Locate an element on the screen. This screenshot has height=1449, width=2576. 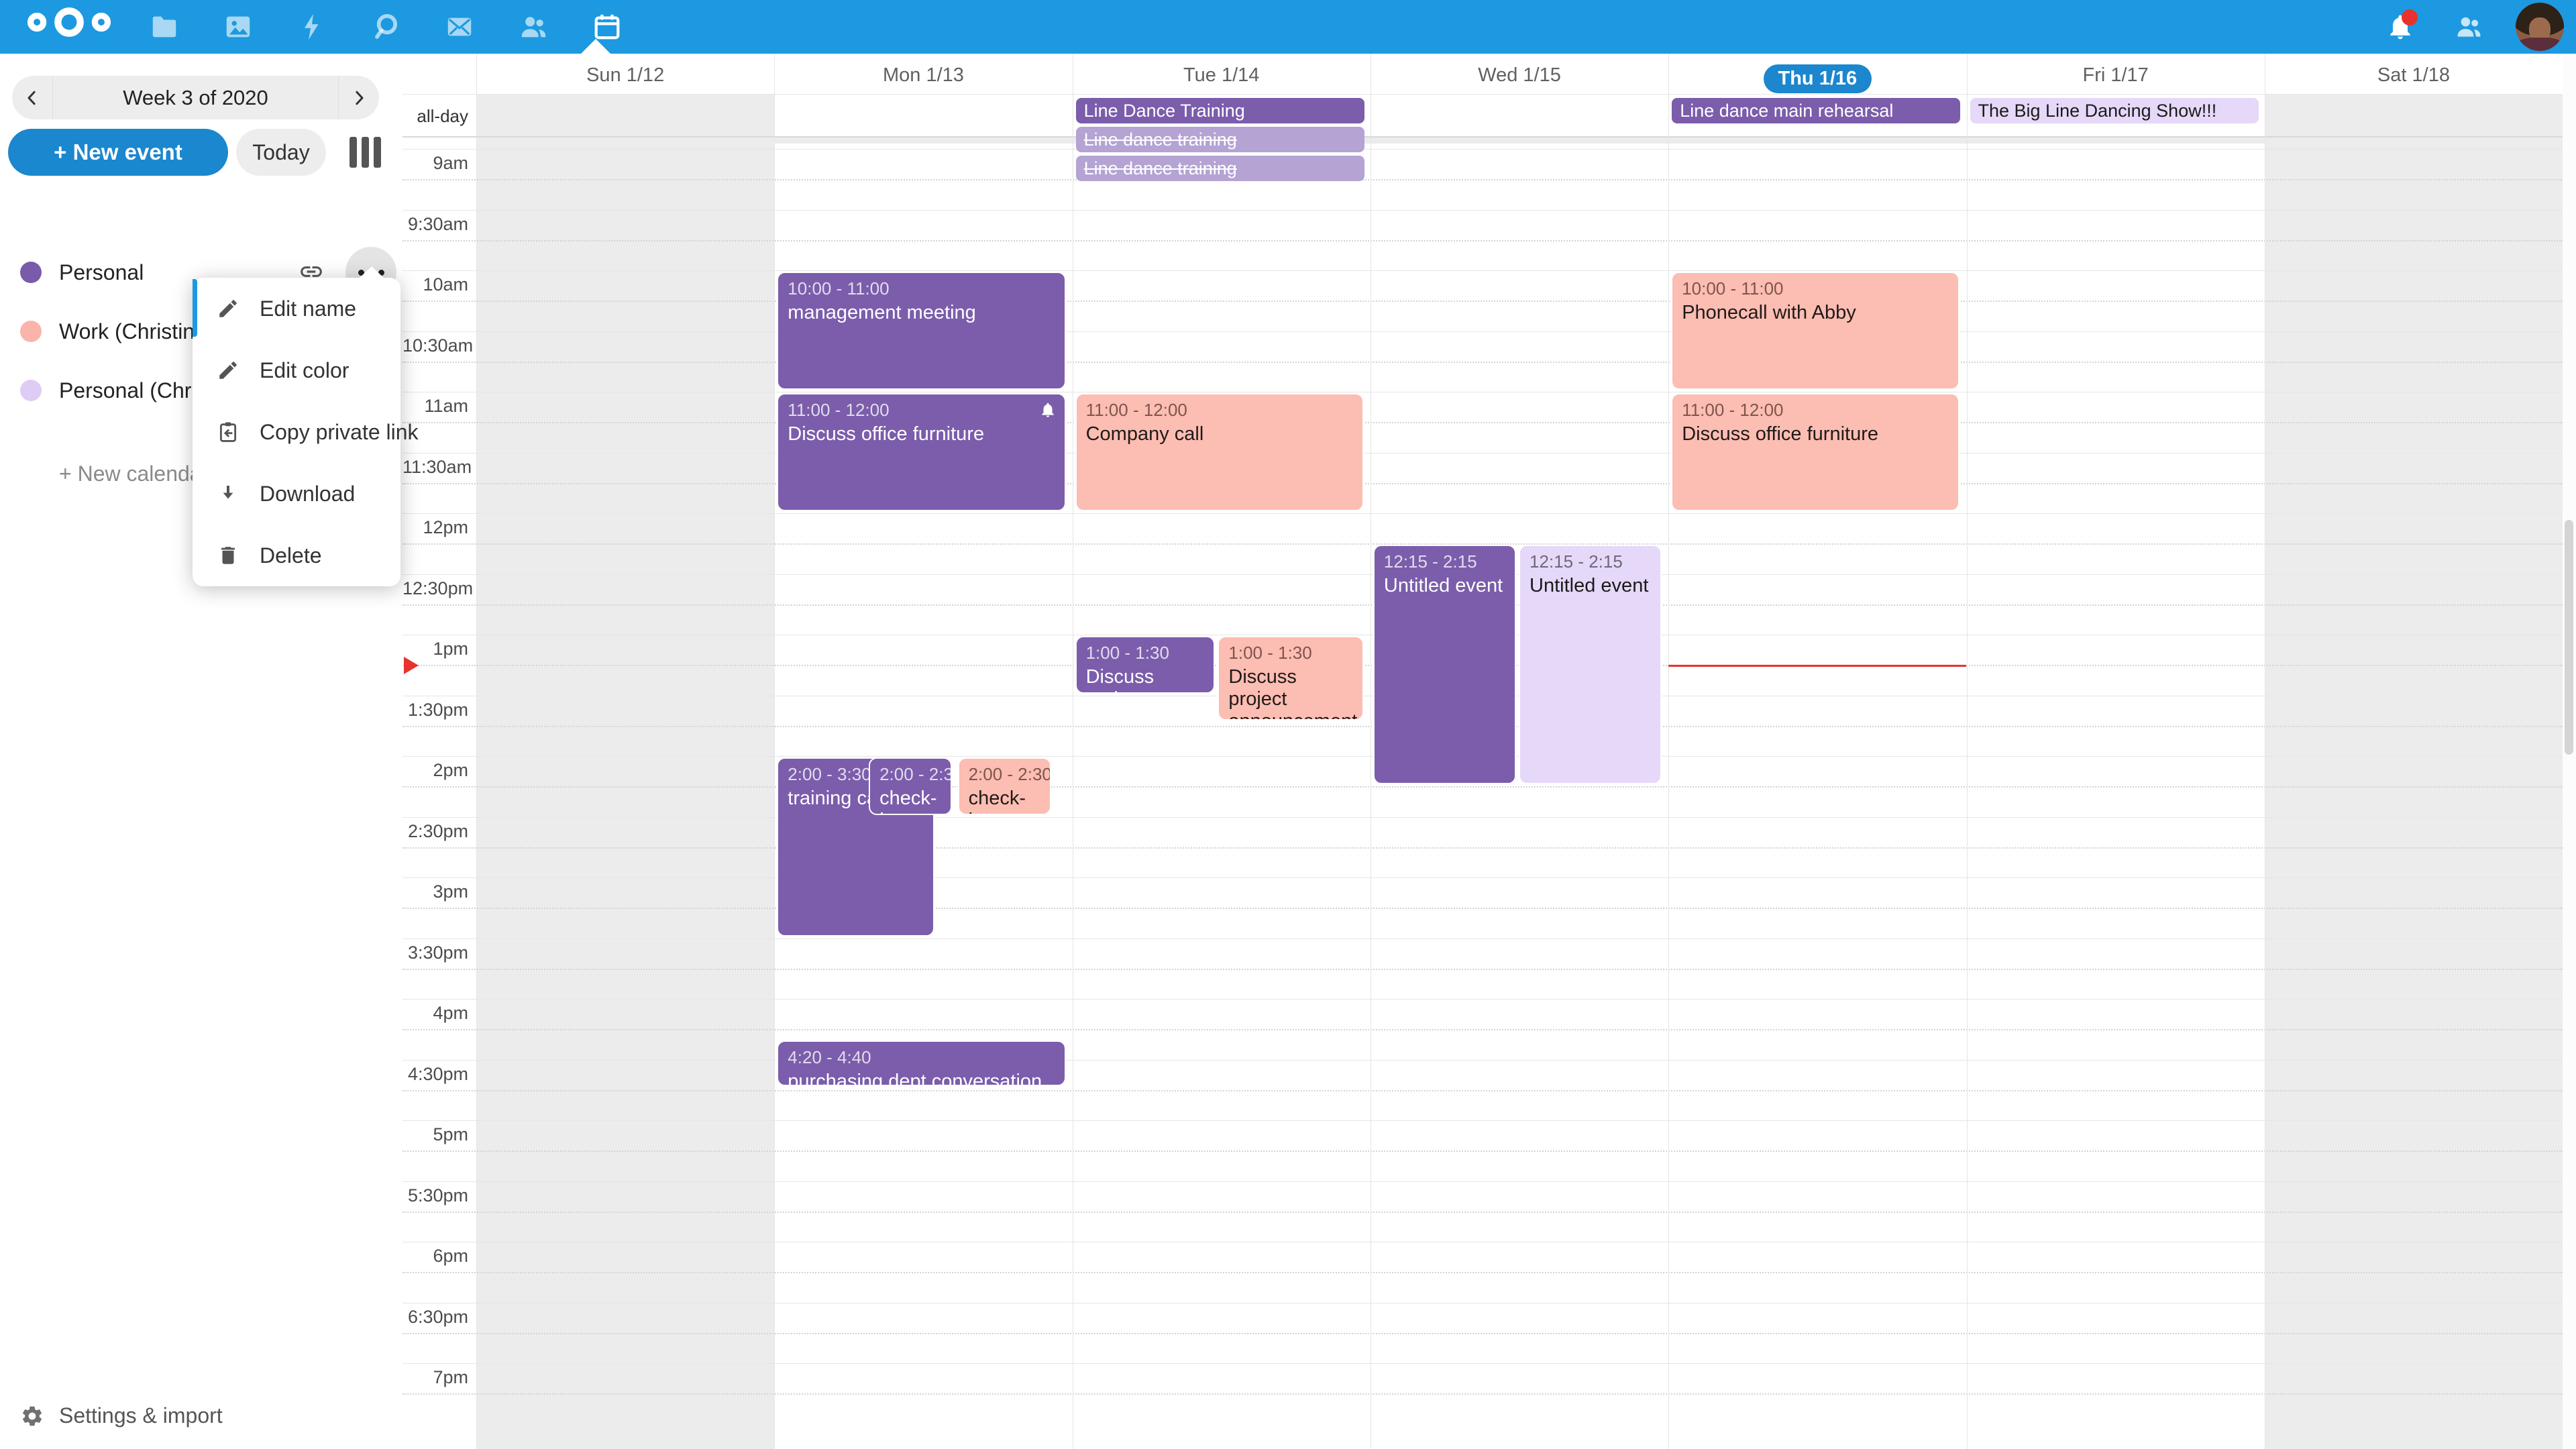
time-label: 5:30pm is located at coordinates (437, 1195).